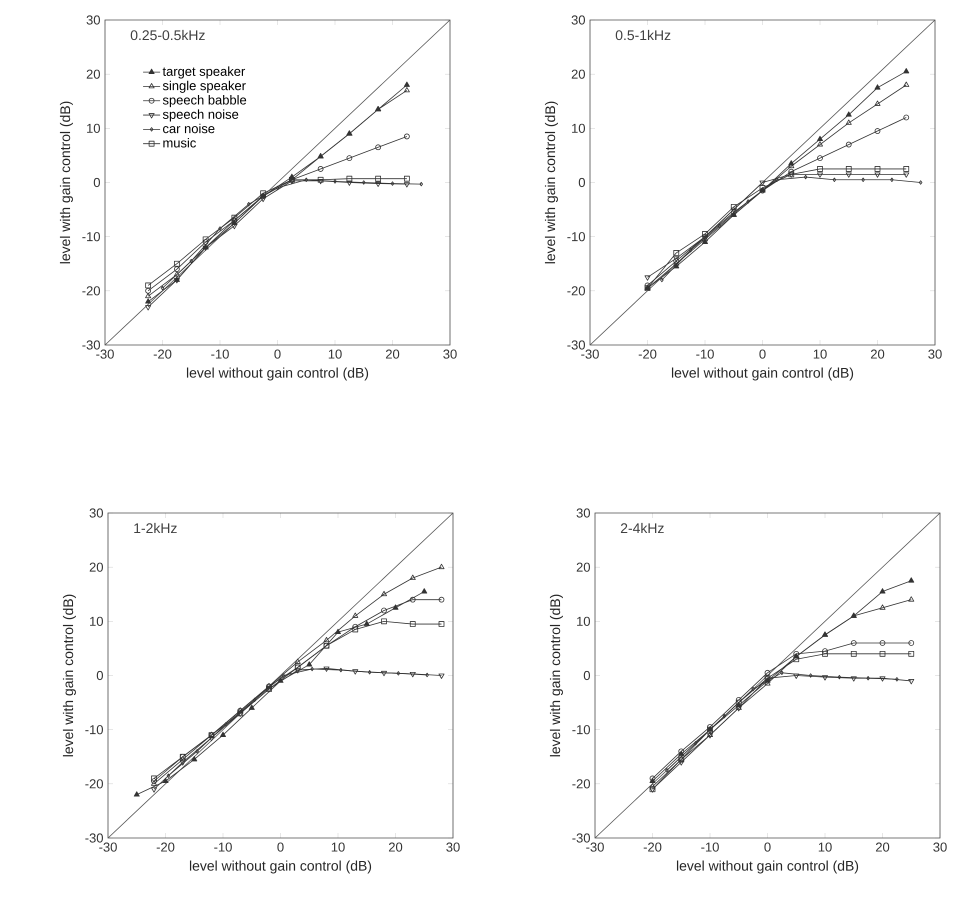  What do you see at coordinates (595, 847) in the screenshot?
I see `x-tick-label: -30` at bounding box center [595, 847].